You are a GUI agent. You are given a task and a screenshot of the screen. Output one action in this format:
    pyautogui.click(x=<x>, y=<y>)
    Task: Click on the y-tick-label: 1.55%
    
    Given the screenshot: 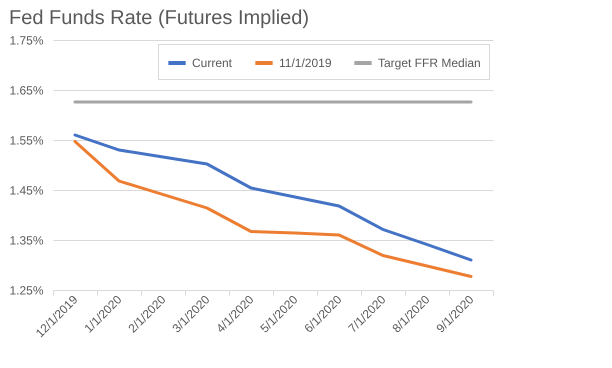 What is the action you would take?
    pyautogui.click(x=26, y=141)
    